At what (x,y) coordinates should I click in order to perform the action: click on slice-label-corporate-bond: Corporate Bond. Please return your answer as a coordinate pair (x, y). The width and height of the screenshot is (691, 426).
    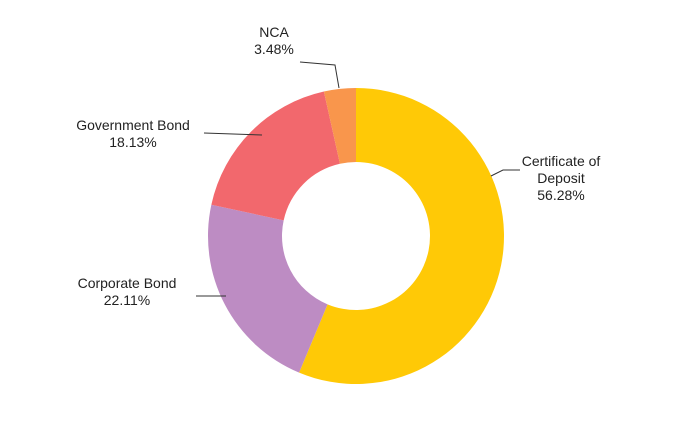
    Looking at the image, I should click on (127, 283).